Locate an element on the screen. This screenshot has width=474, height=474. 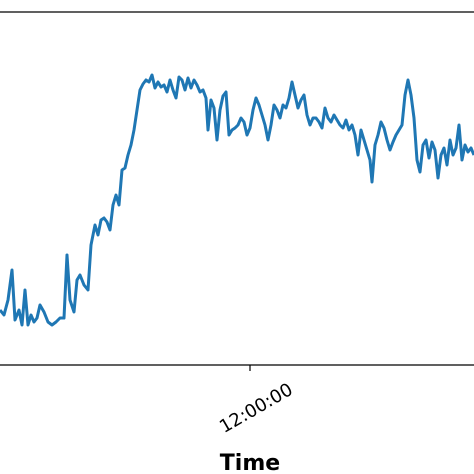
x-axis-label: Time is located at coordinates (250, 462).